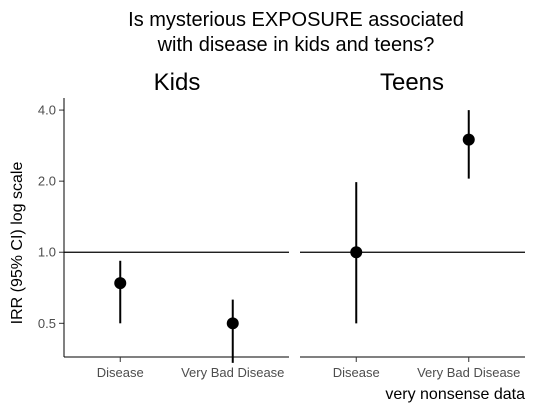 The image size is (535, 410). I want to click on facet-label-kids: Kids, so click(177, 82).